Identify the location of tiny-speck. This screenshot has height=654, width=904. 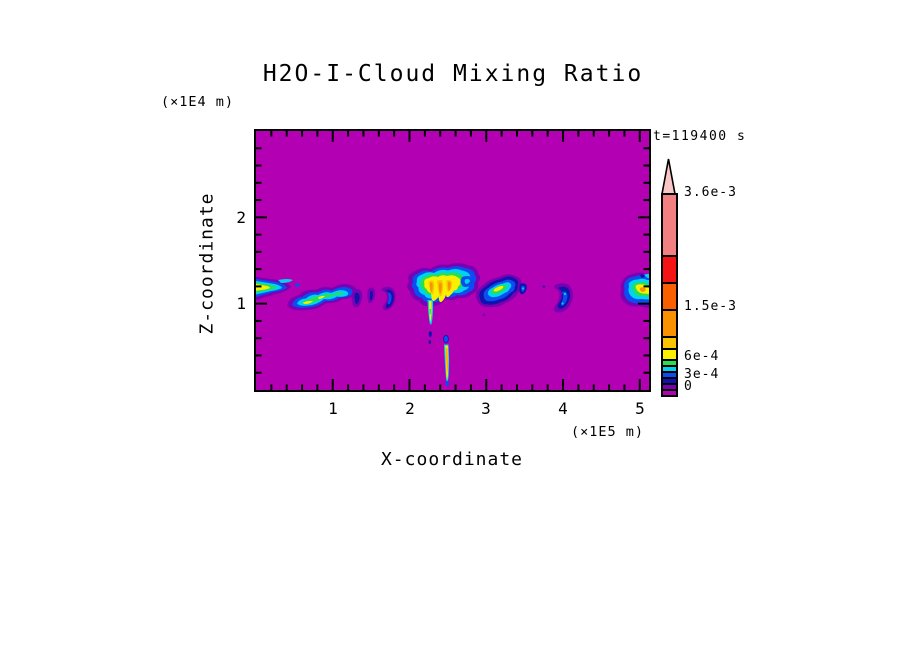
(544, 287).